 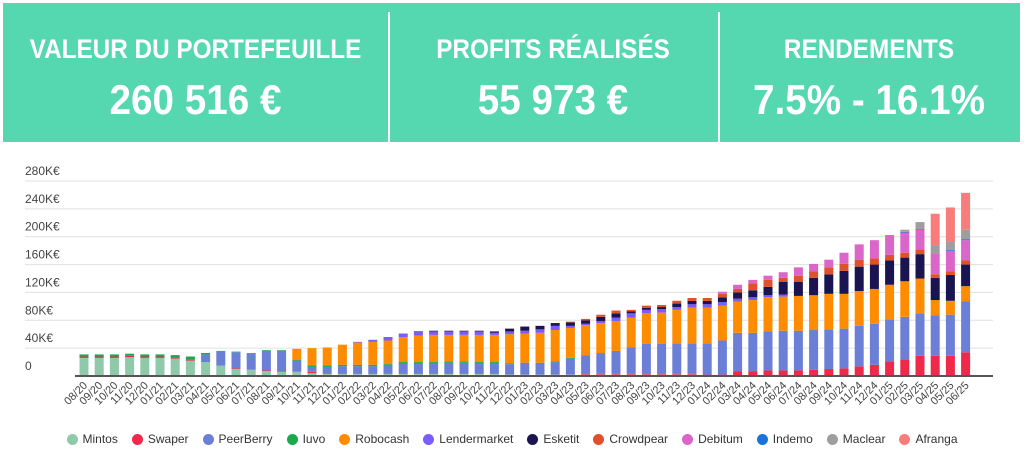 What do you see at coordinates (553, 99) in the screenshot?
I see `kpi-value: 55 973 €` at bounding box center [553, 99].